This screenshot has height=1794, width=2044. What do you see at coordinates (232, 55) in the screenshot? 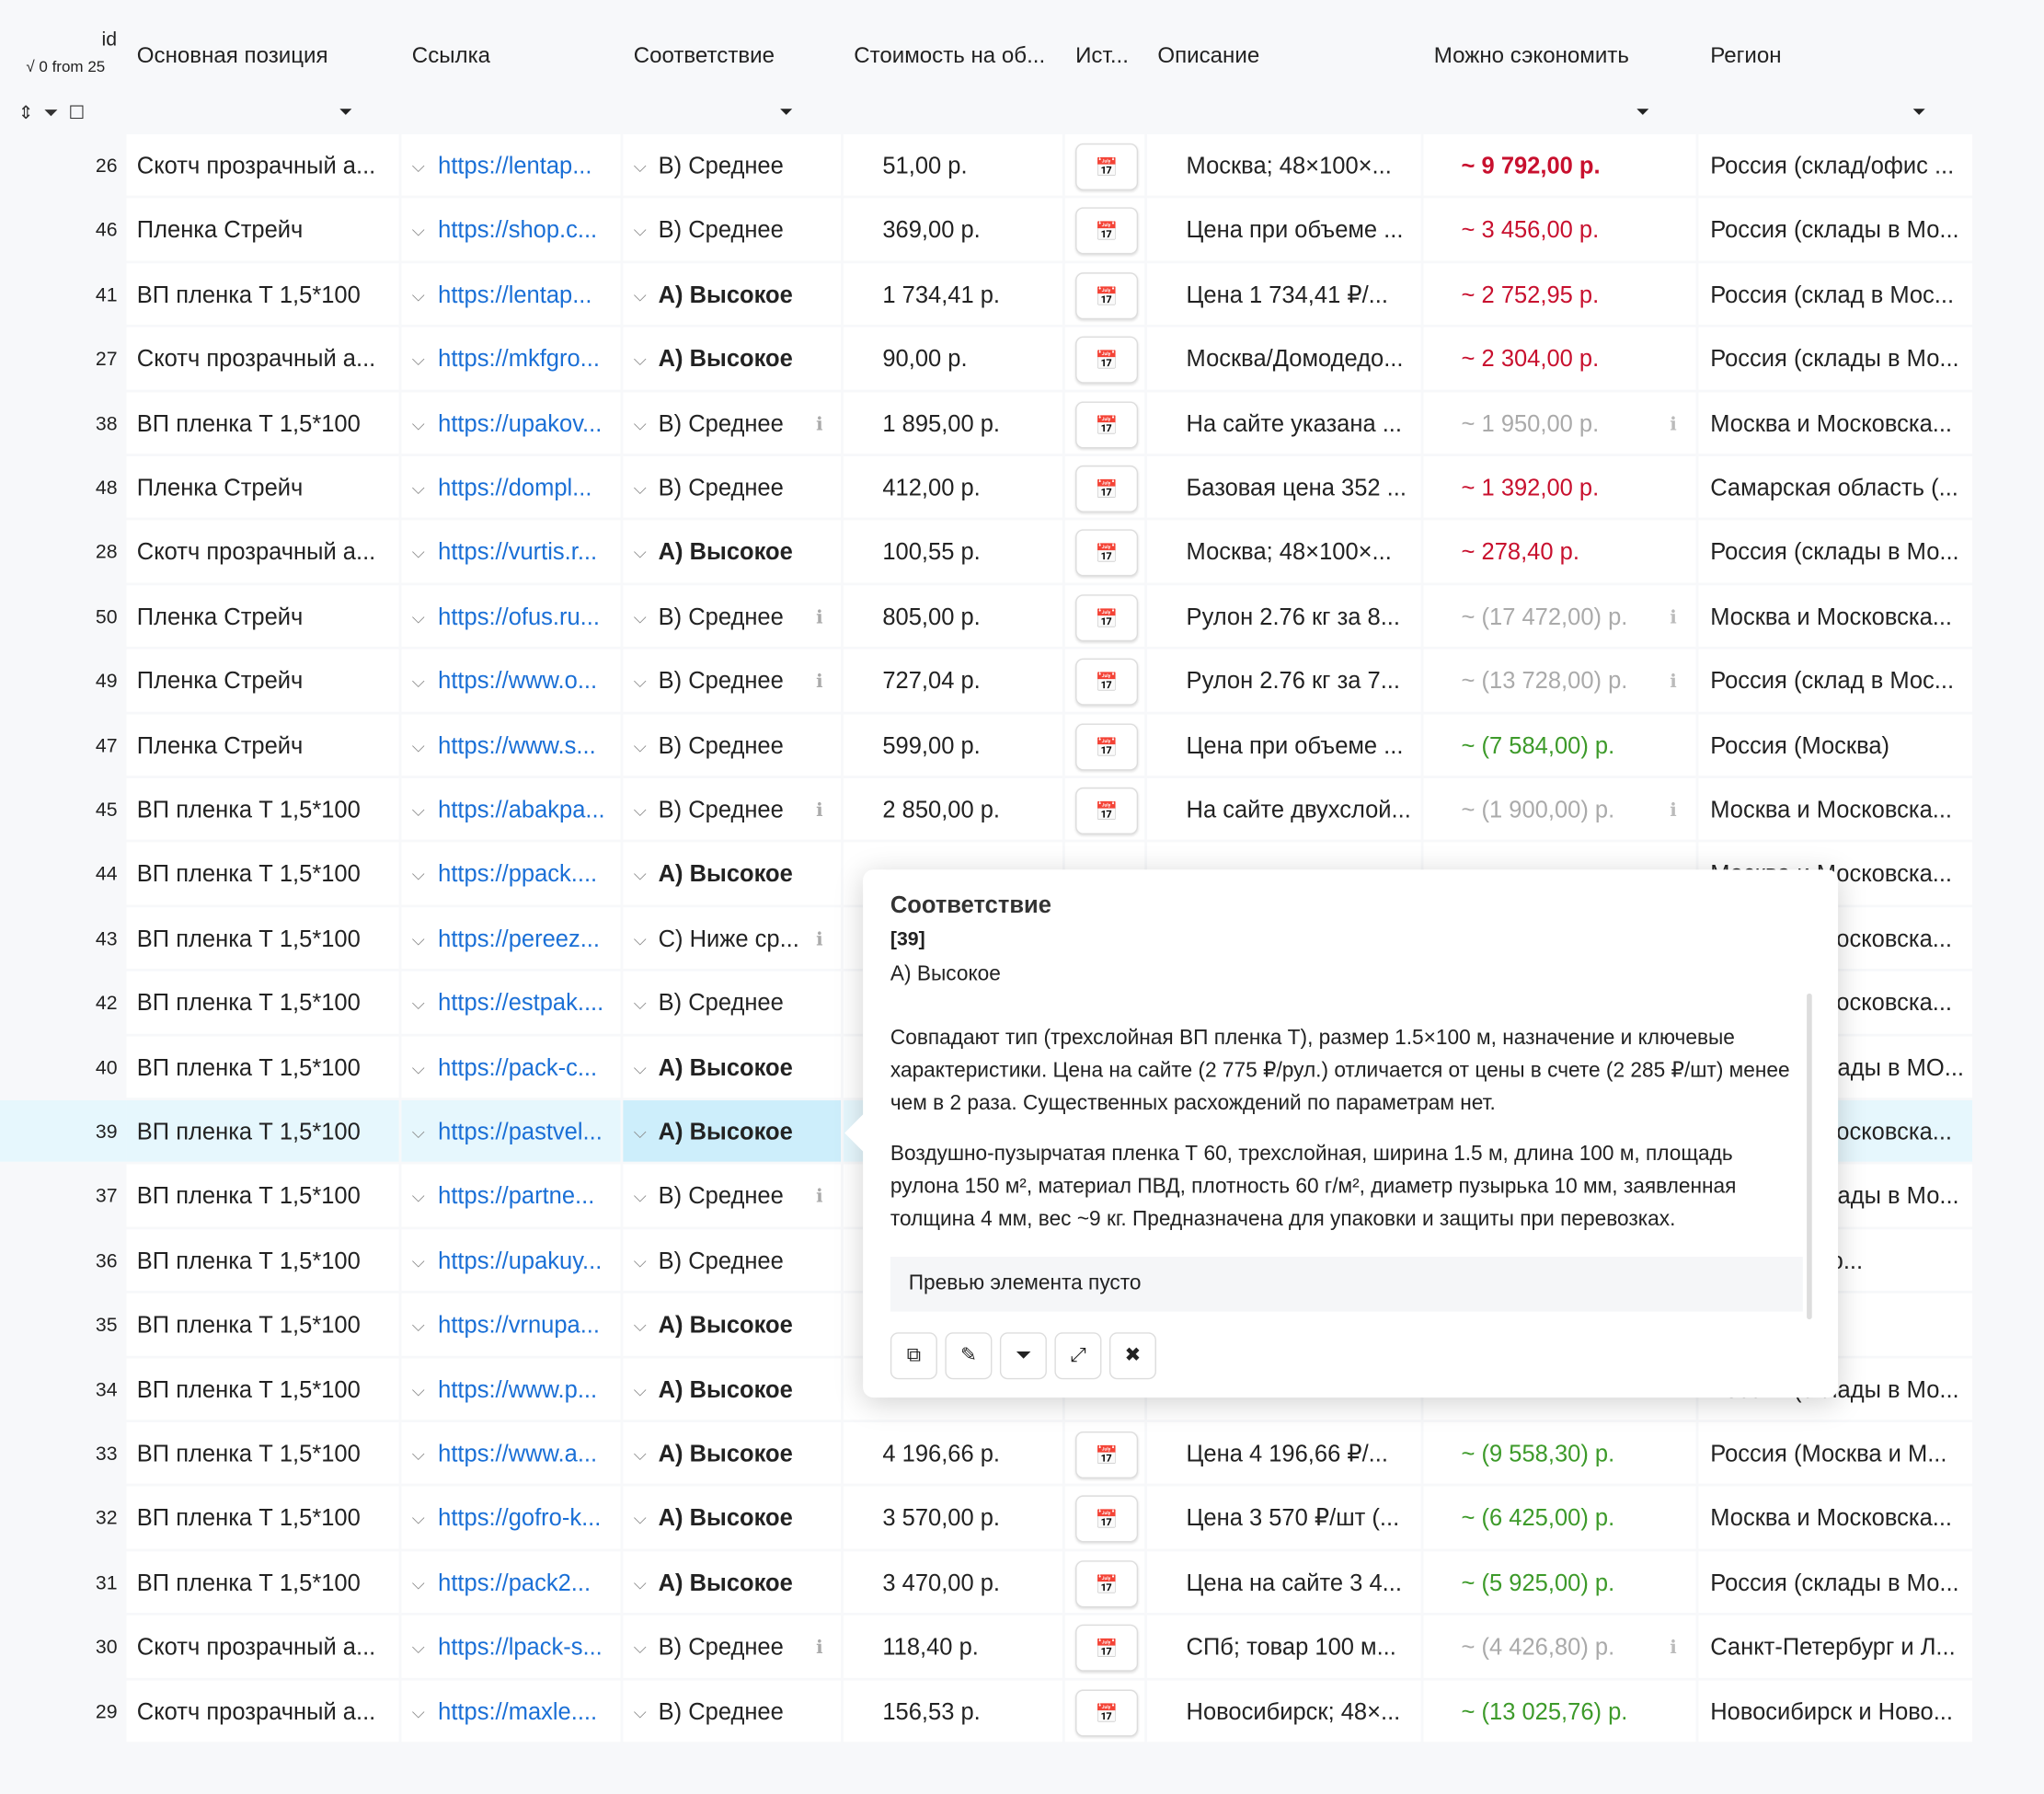
I see `column-header: Основная позиция` at bounding box center [232, 55].